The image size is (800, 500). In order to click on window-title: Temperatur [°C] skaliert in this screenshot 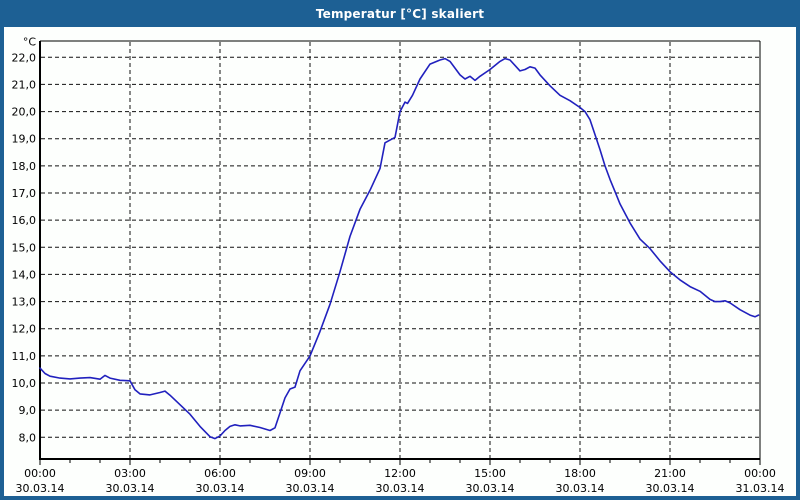, I will do `click(400, 13)`.